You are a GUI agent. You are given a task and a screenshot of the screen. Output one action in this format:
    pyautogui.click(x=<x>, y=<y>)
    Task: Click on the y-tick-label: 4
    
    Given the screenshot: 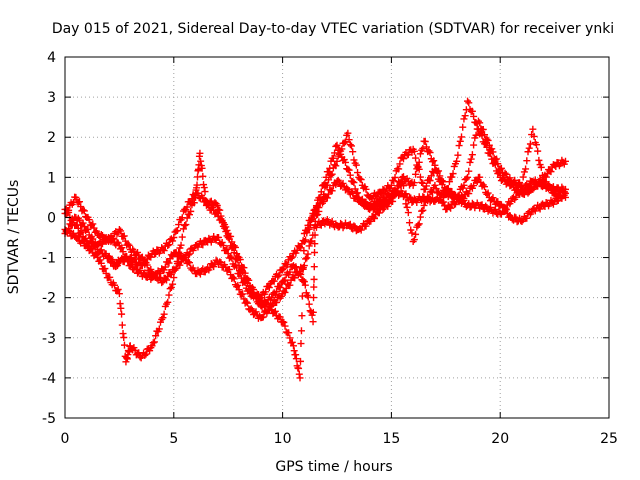 What is the action you would take?
    pyautogui.click(x=51, y=58)
    